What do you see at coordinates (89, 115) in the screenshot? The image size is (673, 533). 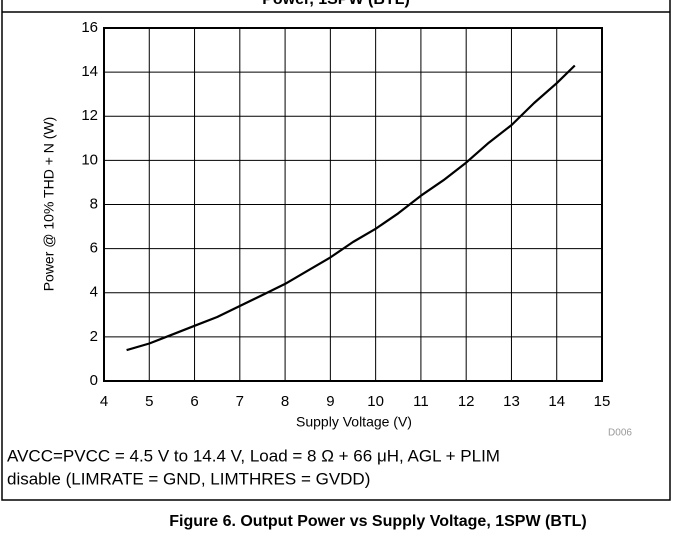 I see `y-tick-label: 12` at bounding box center [89, 115].